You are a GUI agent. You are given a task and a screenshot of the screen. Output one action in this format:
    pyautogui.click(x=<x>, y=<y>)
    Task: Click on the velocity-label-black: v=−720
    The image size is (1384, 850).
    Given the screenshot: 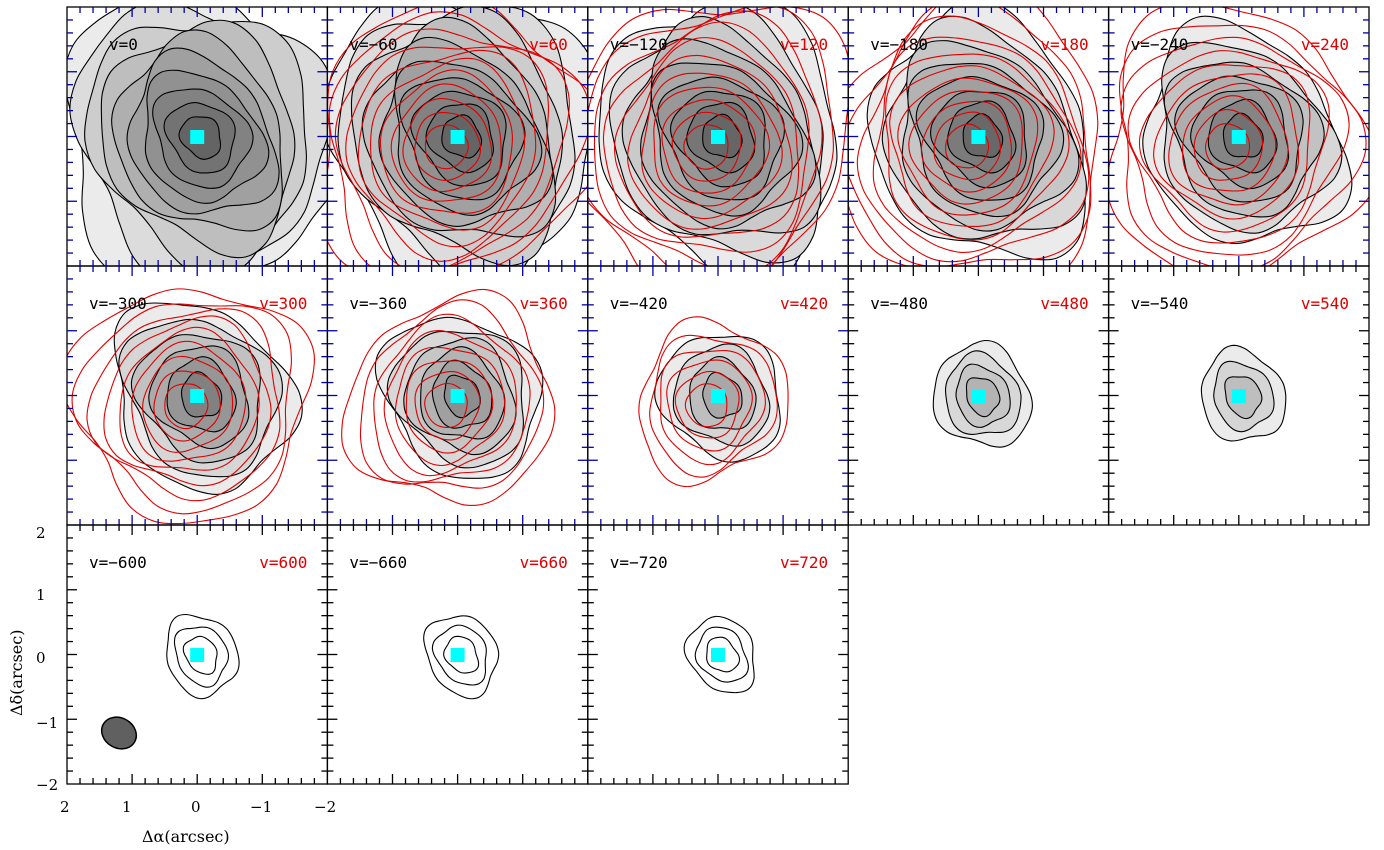 What is the action you would take?
    pyautogui.click(x=639, y=562)
    